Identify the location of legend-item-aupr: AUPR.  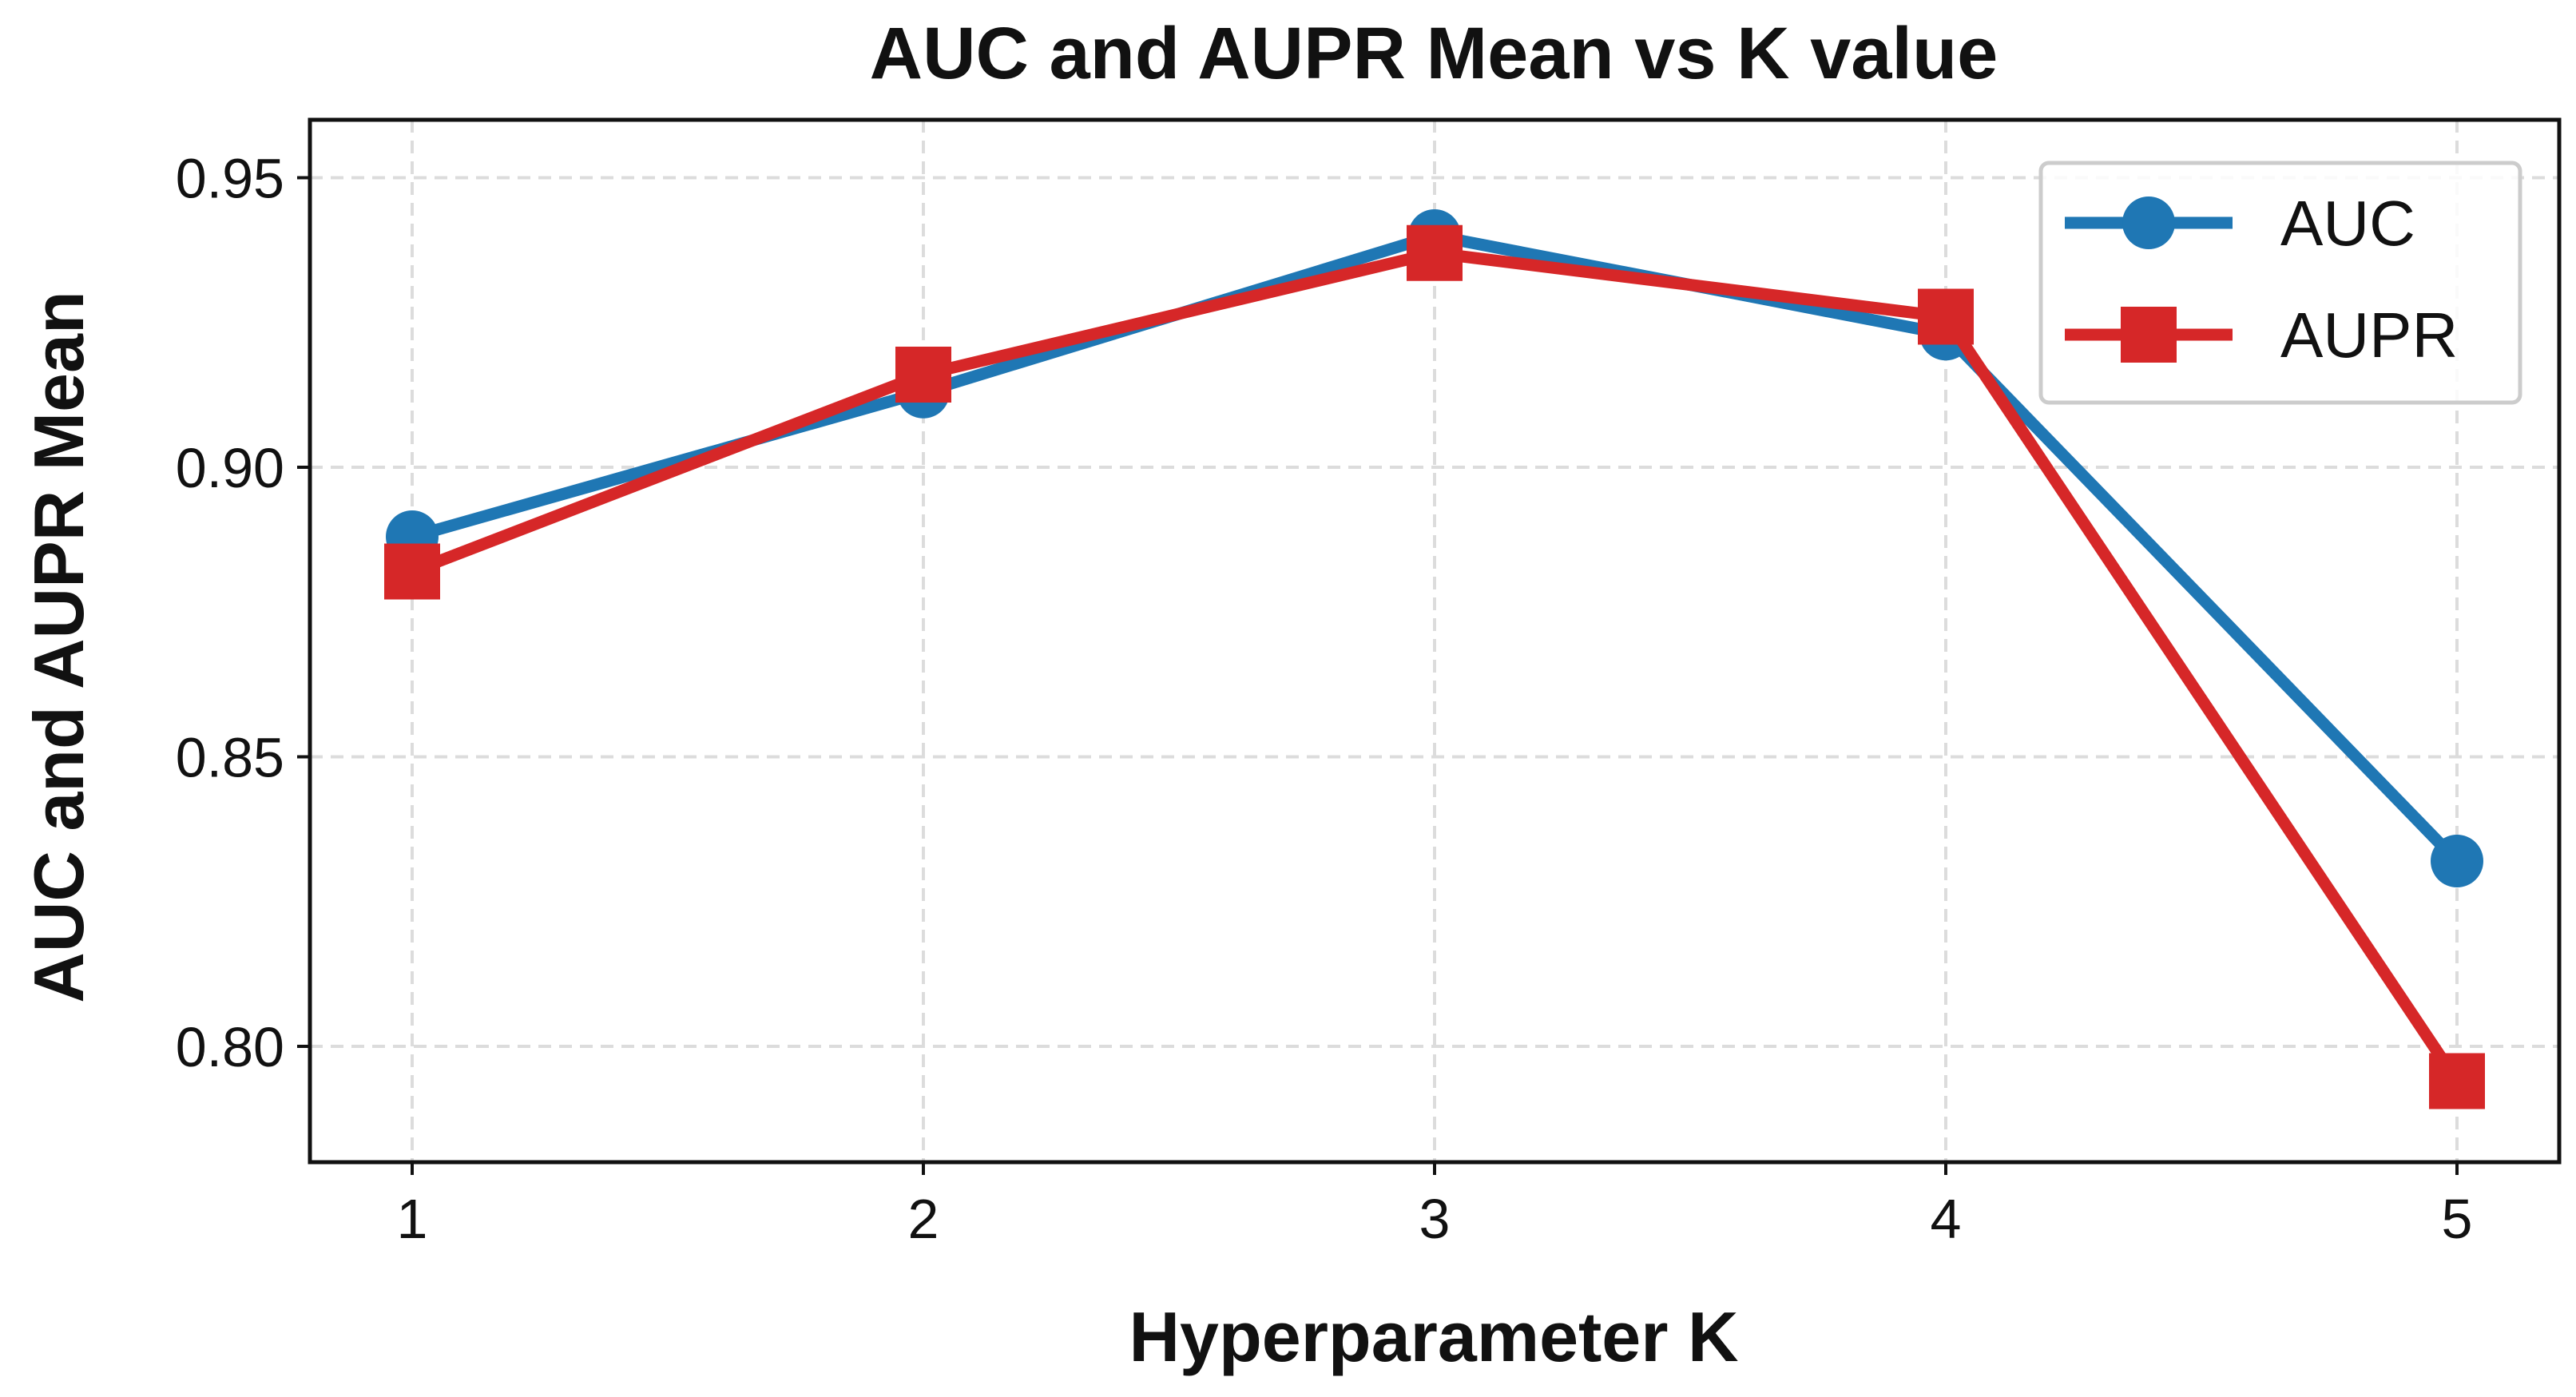
(2261, 335).